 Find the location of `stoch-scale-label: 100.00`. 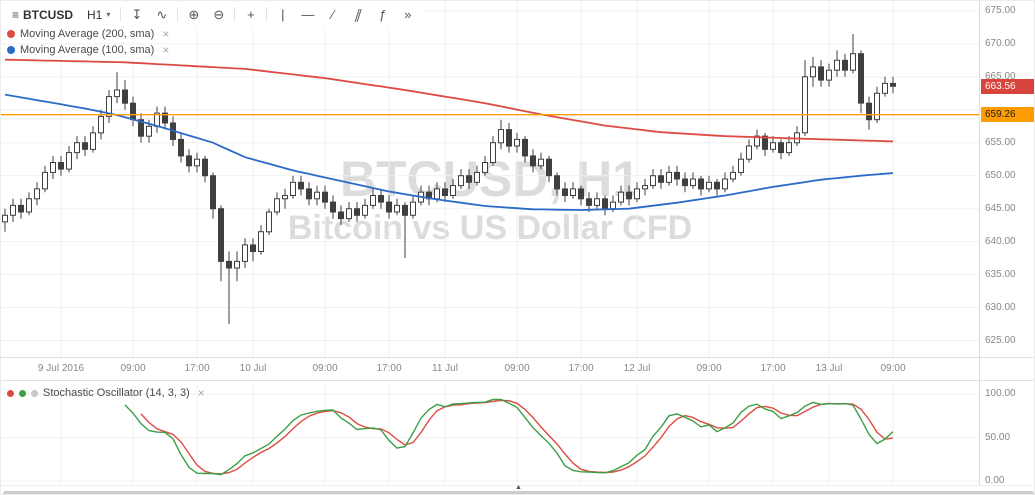

stoch-scale-label: 100.00 is located at coordinates (1000, 393).